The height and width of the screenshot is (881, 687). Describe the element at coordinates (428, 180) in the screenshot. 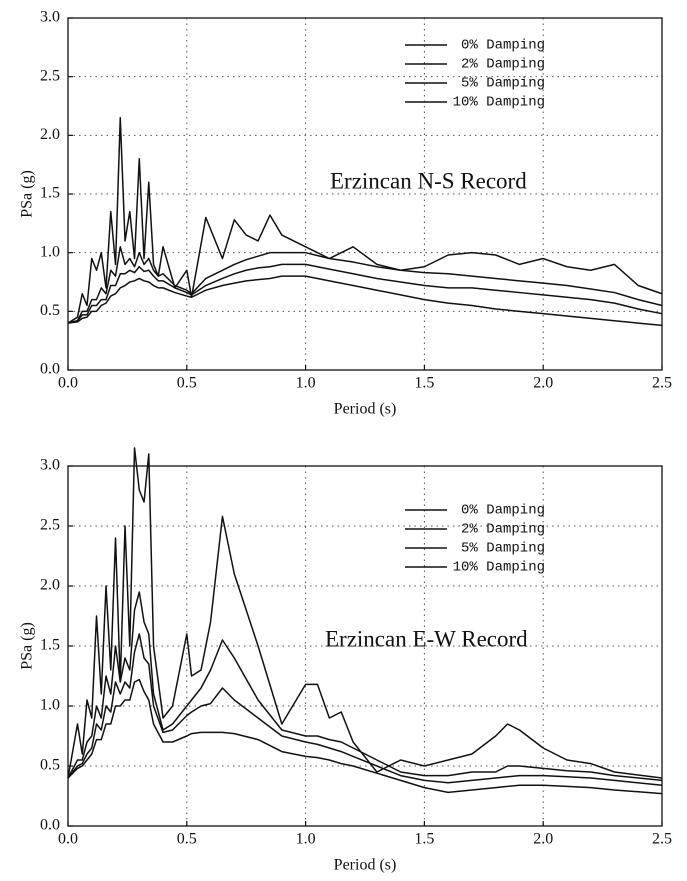

I see `annotation: Erzincan N-S Record` at that location.